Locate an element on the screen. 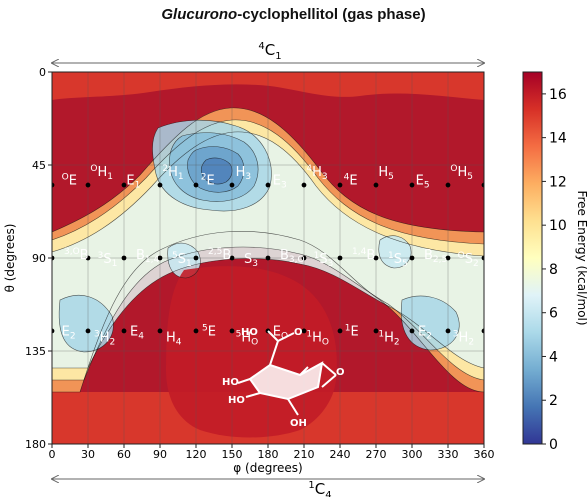 The height and width of the screenshot is (497, 587). conformer-label-2: E1 is located at coordinates (133, 181).